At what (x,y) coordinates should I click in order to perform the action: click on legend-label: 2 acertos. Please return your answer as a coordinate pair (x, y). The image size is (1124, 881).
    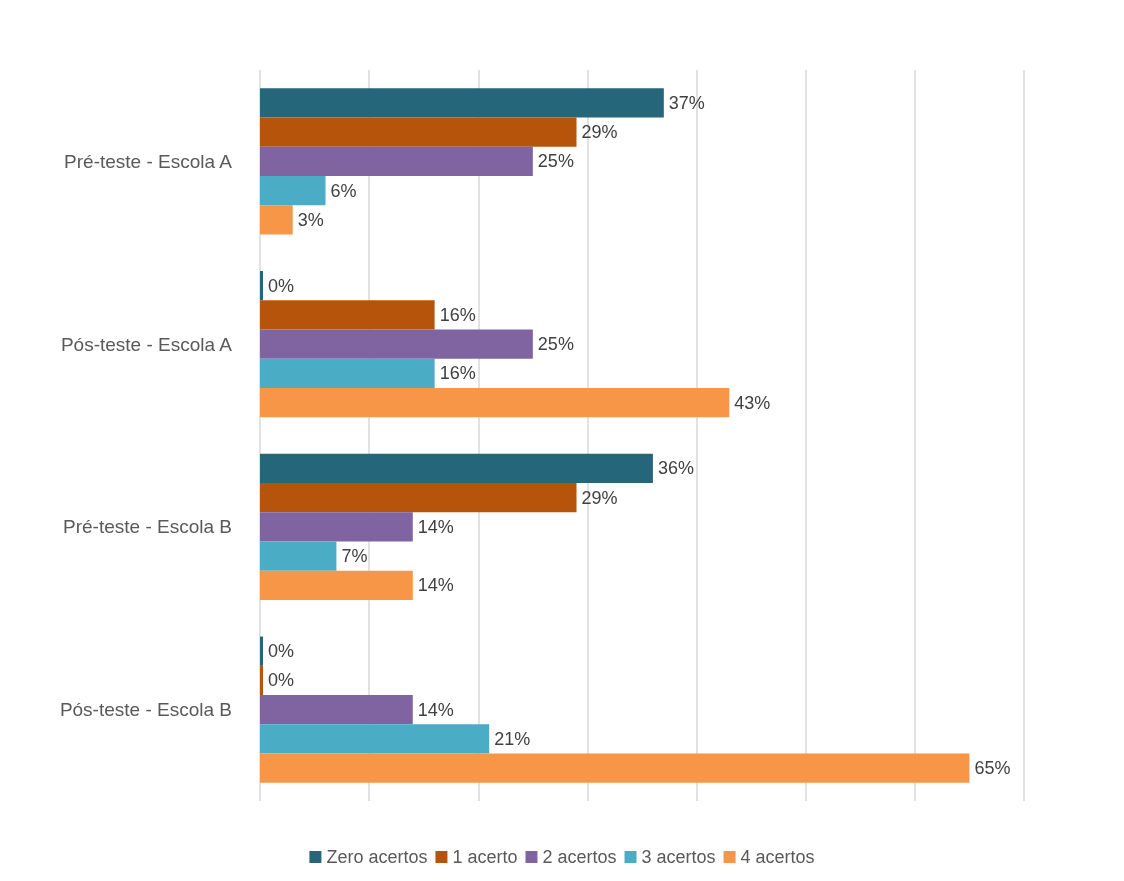
    Looking at the image, I should click on (579, 857).